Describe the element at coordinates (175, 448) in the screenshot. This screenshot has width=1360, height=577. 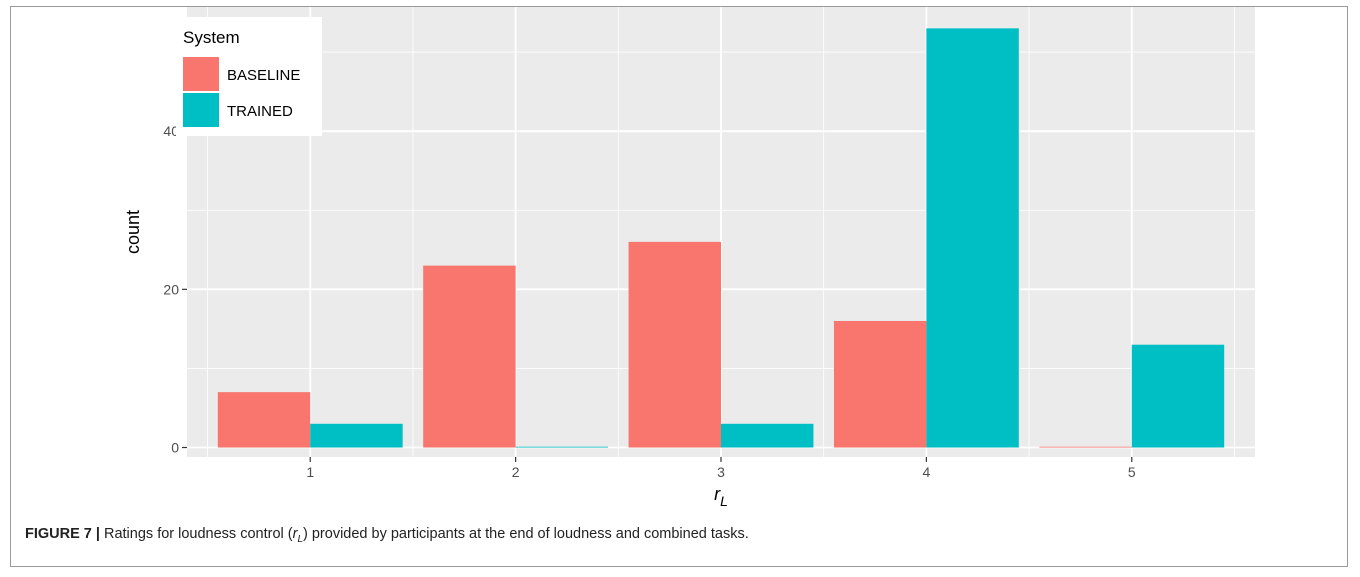
I see `y-tick-label: 0` at that location.